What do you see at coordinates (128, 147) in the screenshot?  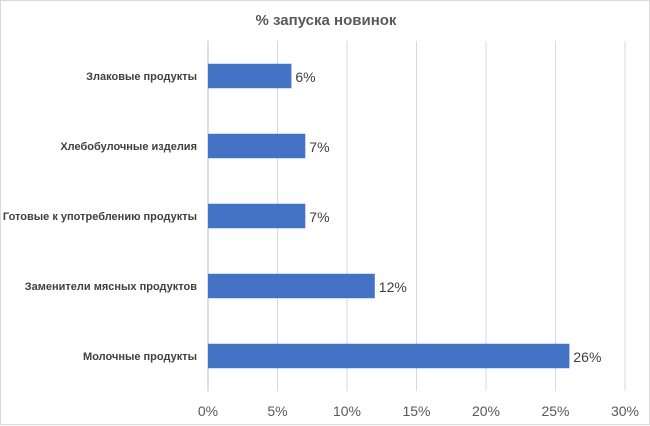 I see `category-label: Хлебобулочные изделия` at bounding box center [128, 147].